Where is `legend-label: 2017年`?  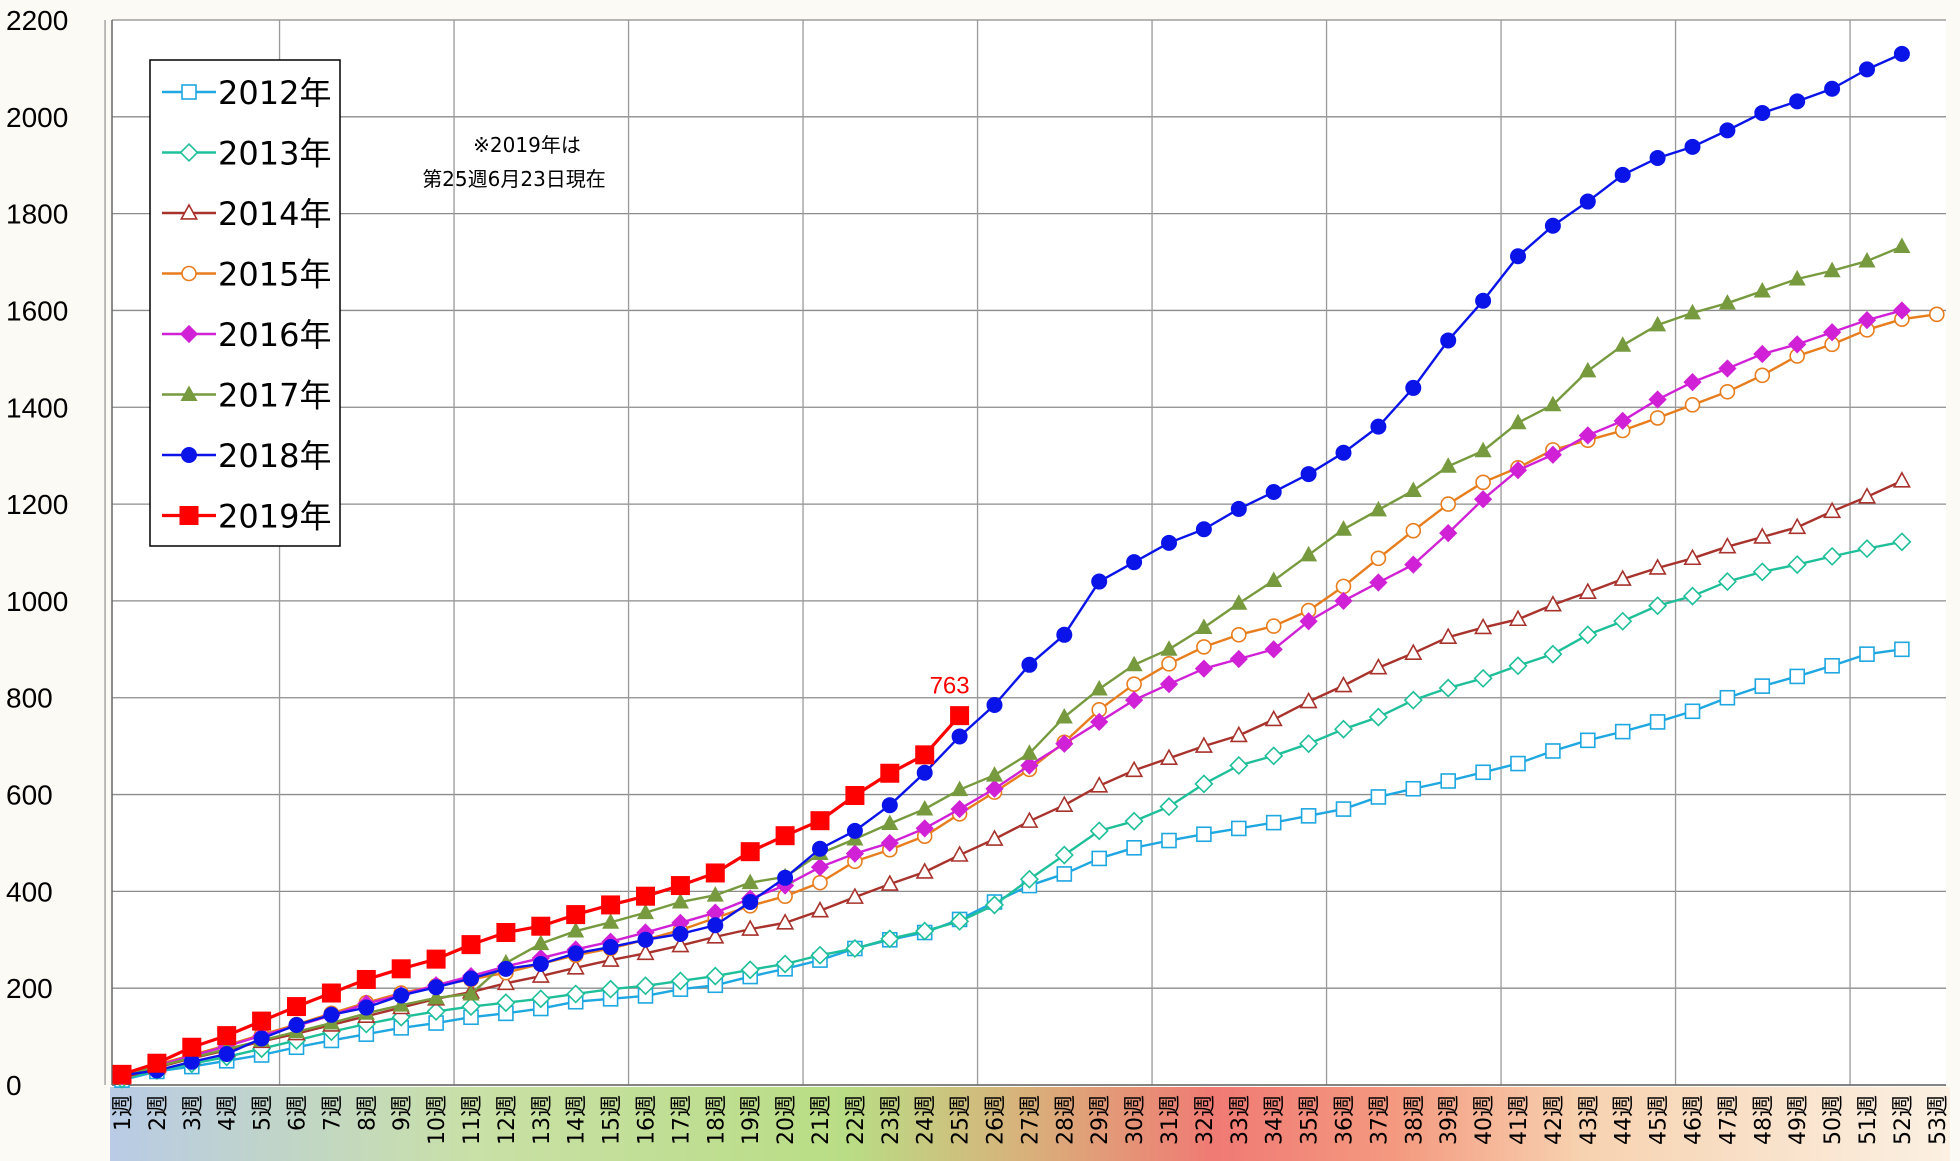
legend-label: 2017年 is located at coordinates (274, 396).